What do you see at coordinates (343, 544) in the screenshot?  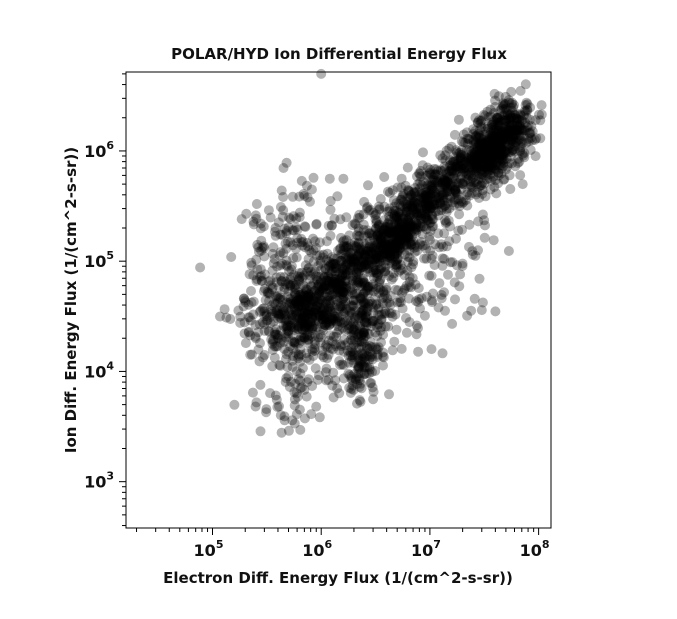 I see `x-axis: 105 106 107 108` at bounding box center [343, 544].